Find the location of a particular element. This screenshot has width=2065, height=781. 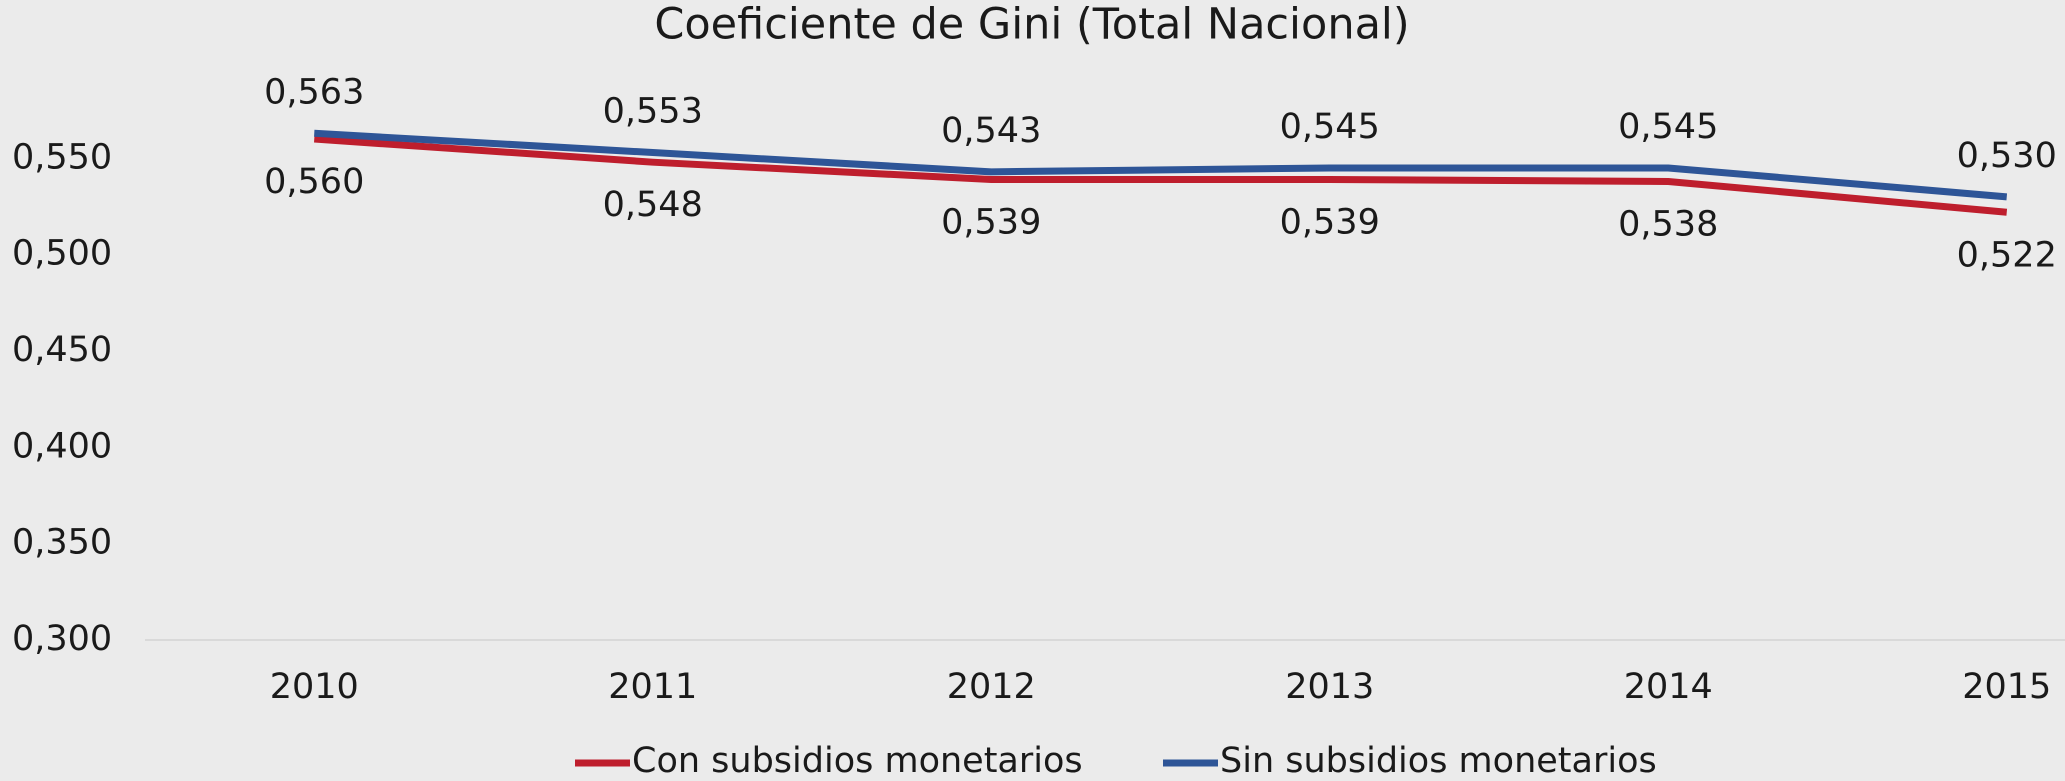

y-tick-label: 0,350 is located at coordinates (62, 543).